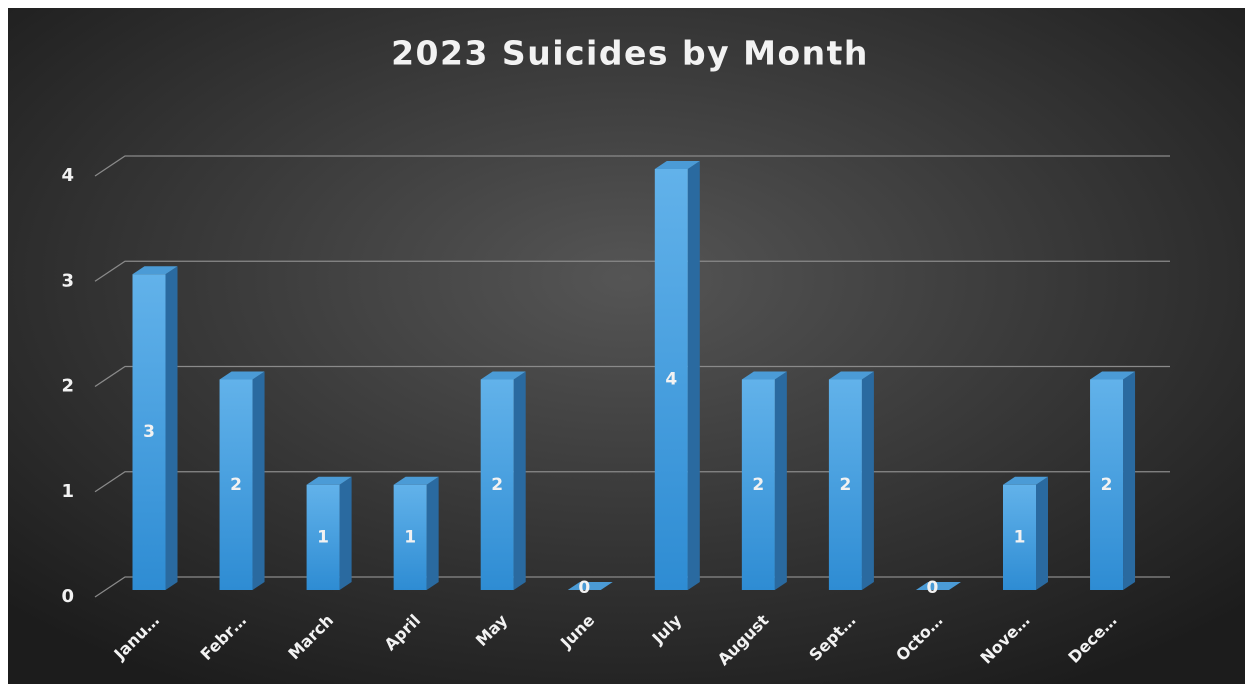 This screenshot has width=1253, height=692. I want to click on data-label: 3, so click(149, 432).